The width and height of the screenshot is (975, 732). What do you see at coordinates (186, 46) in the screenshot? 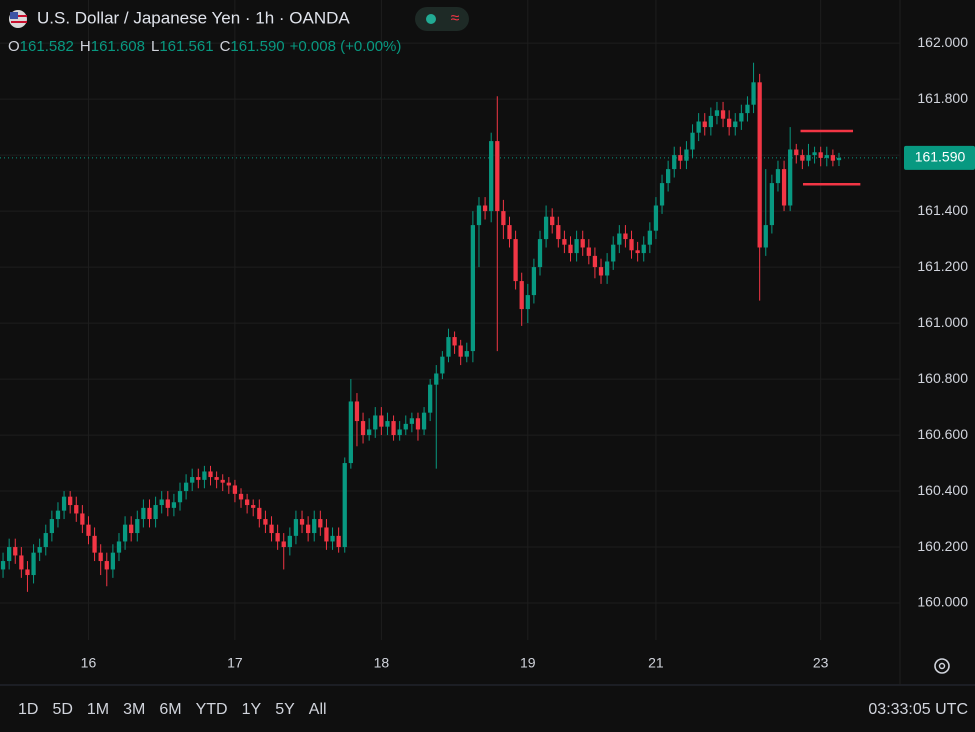
I see `legend-value: 161.561` at bounding box center [186, 46].